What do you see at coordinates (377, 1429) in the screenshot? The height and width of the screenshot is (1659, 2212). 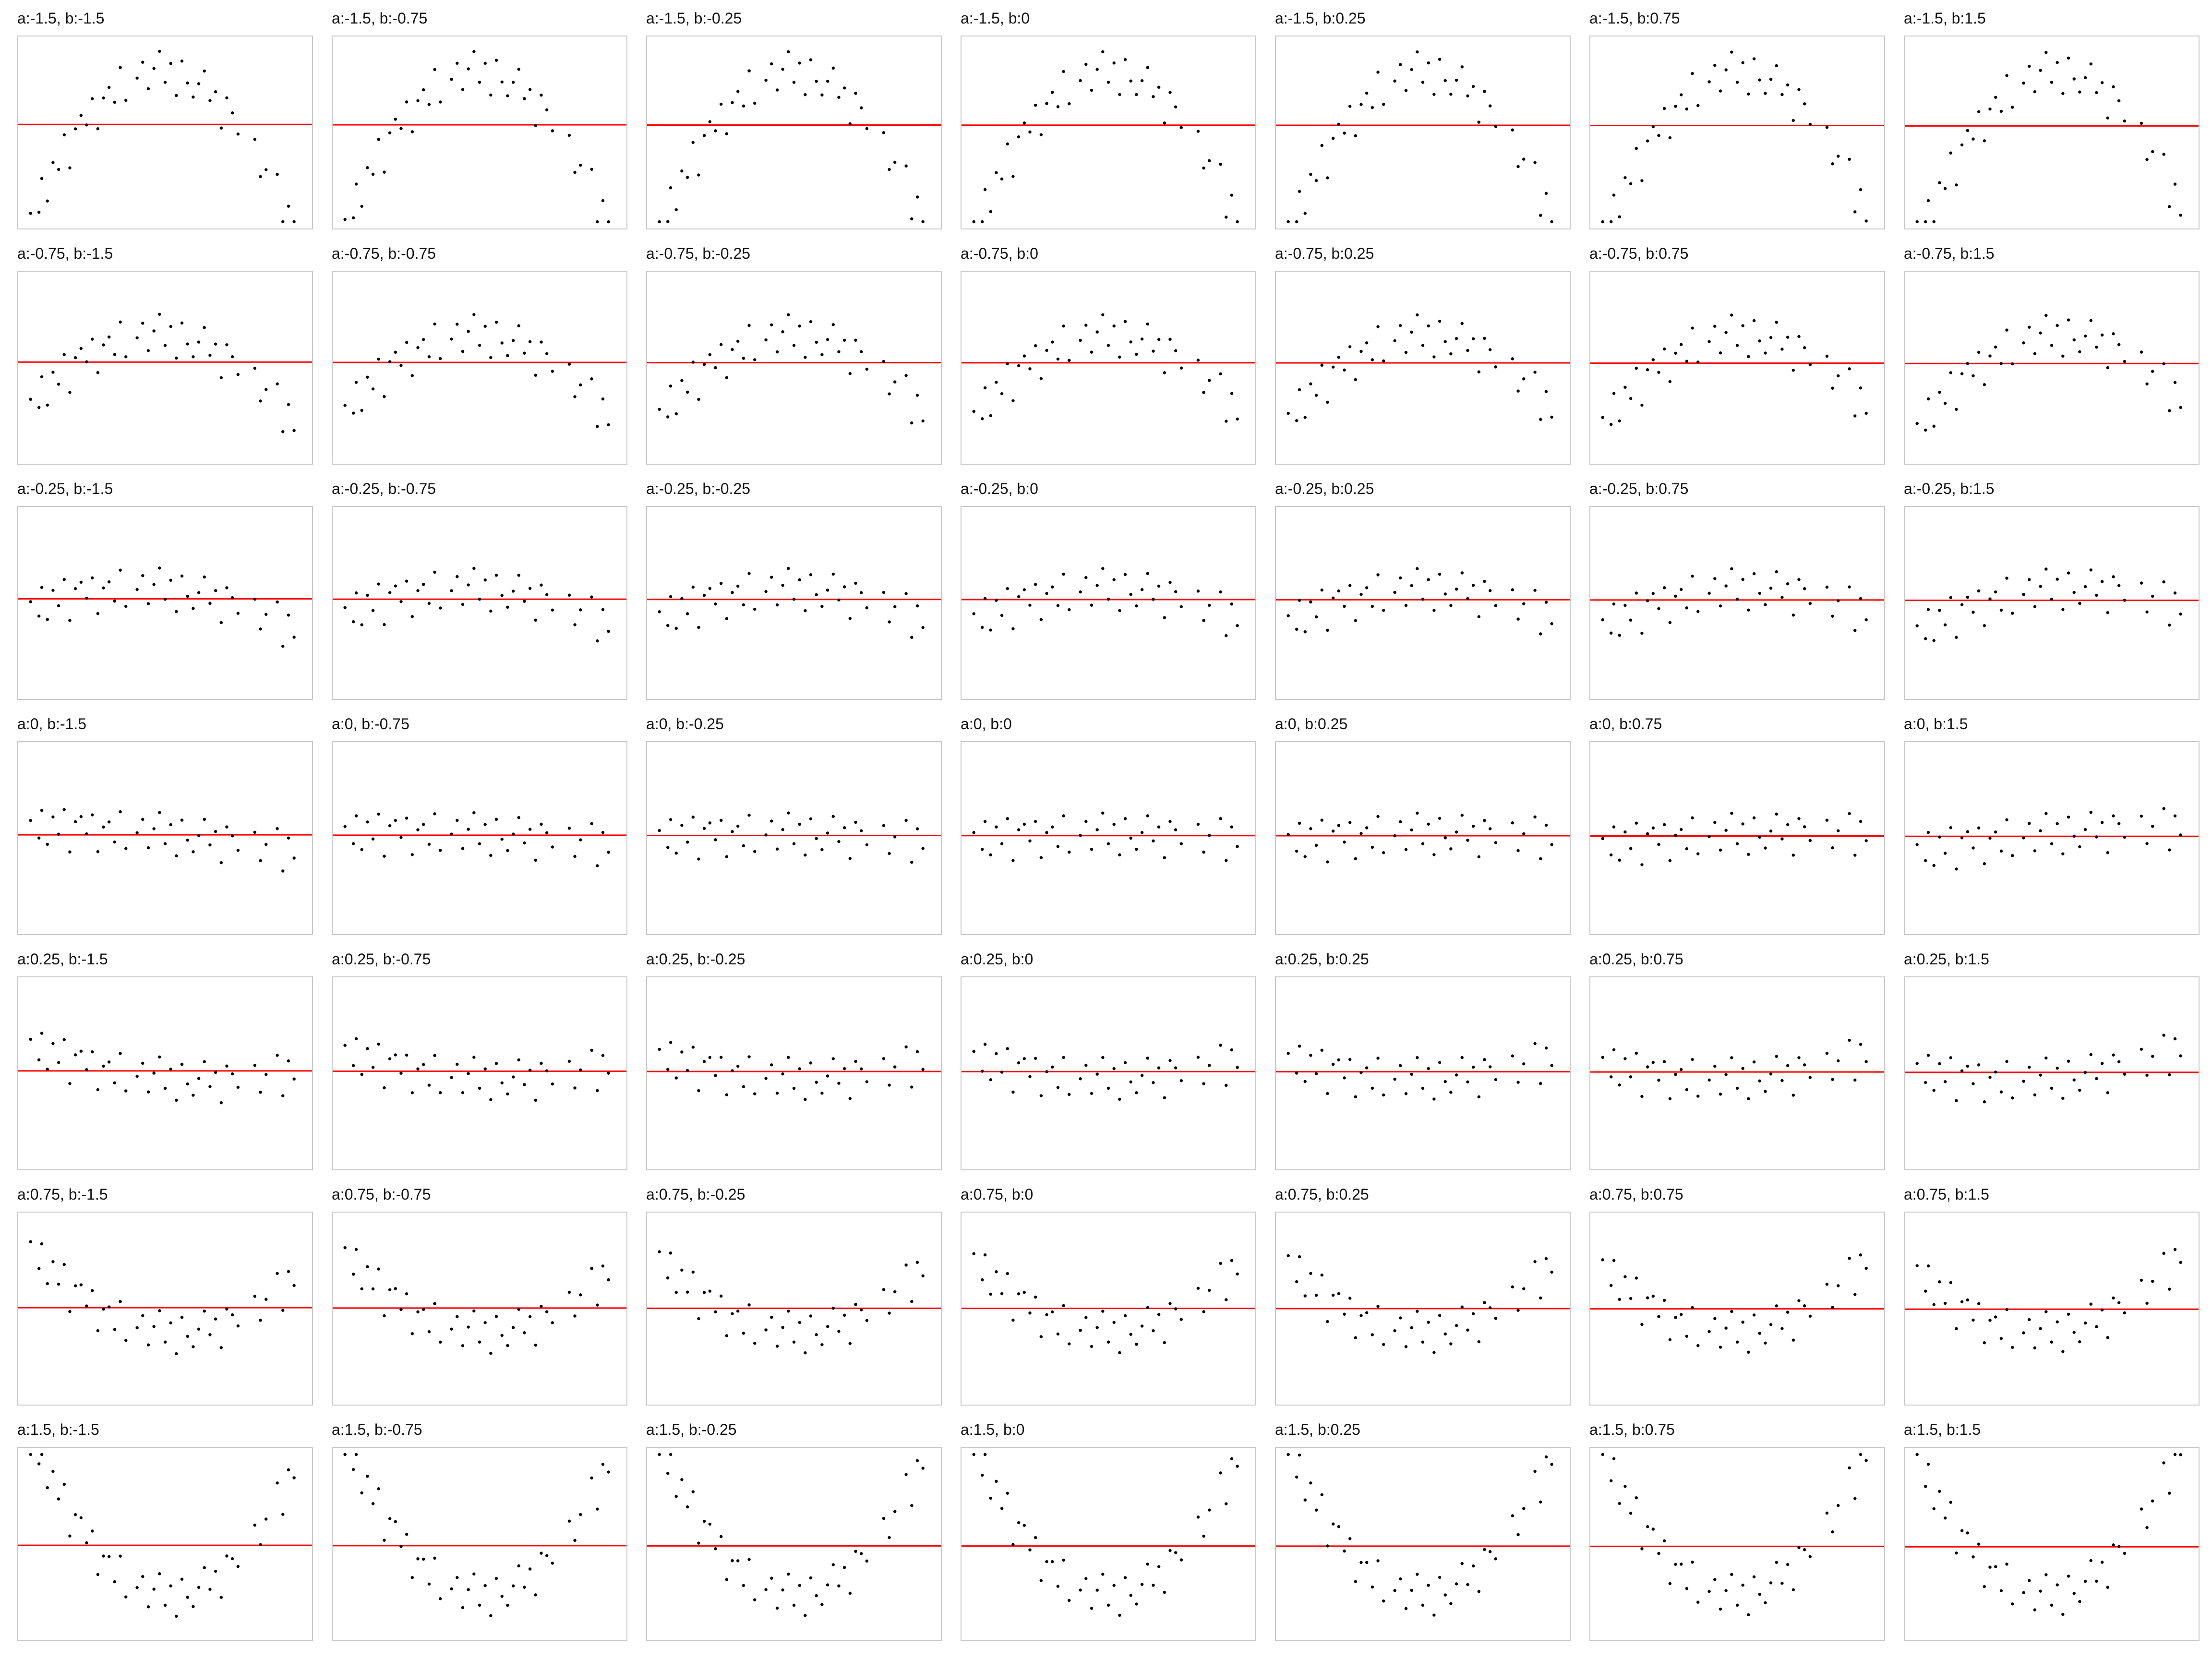 I see `panel-title: a:1.5, b:-0.75` at bounding box center [377, 1429].